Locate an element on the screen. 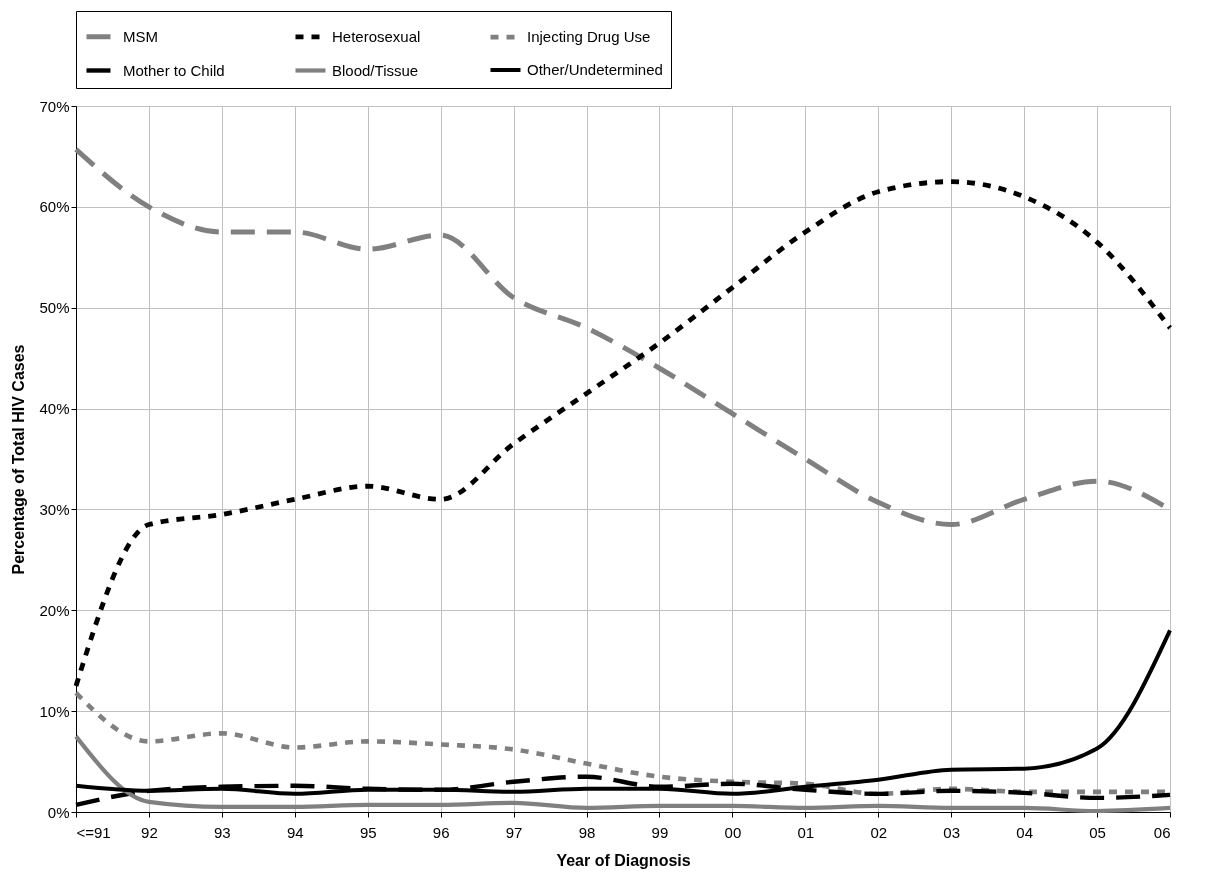  x-tick-label: 96 is located at coordinates (441, 832).